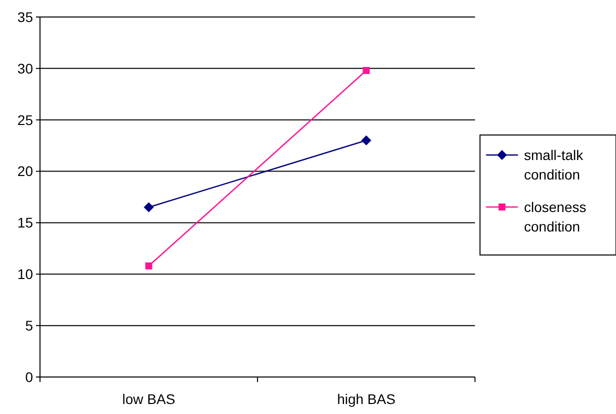 The width and height of the screenshot is (616, 414). What do you see at coordinates (366, 399) in the screenshot?
I see `x-tick-label: high BAS` at bounding box center [366, 399].